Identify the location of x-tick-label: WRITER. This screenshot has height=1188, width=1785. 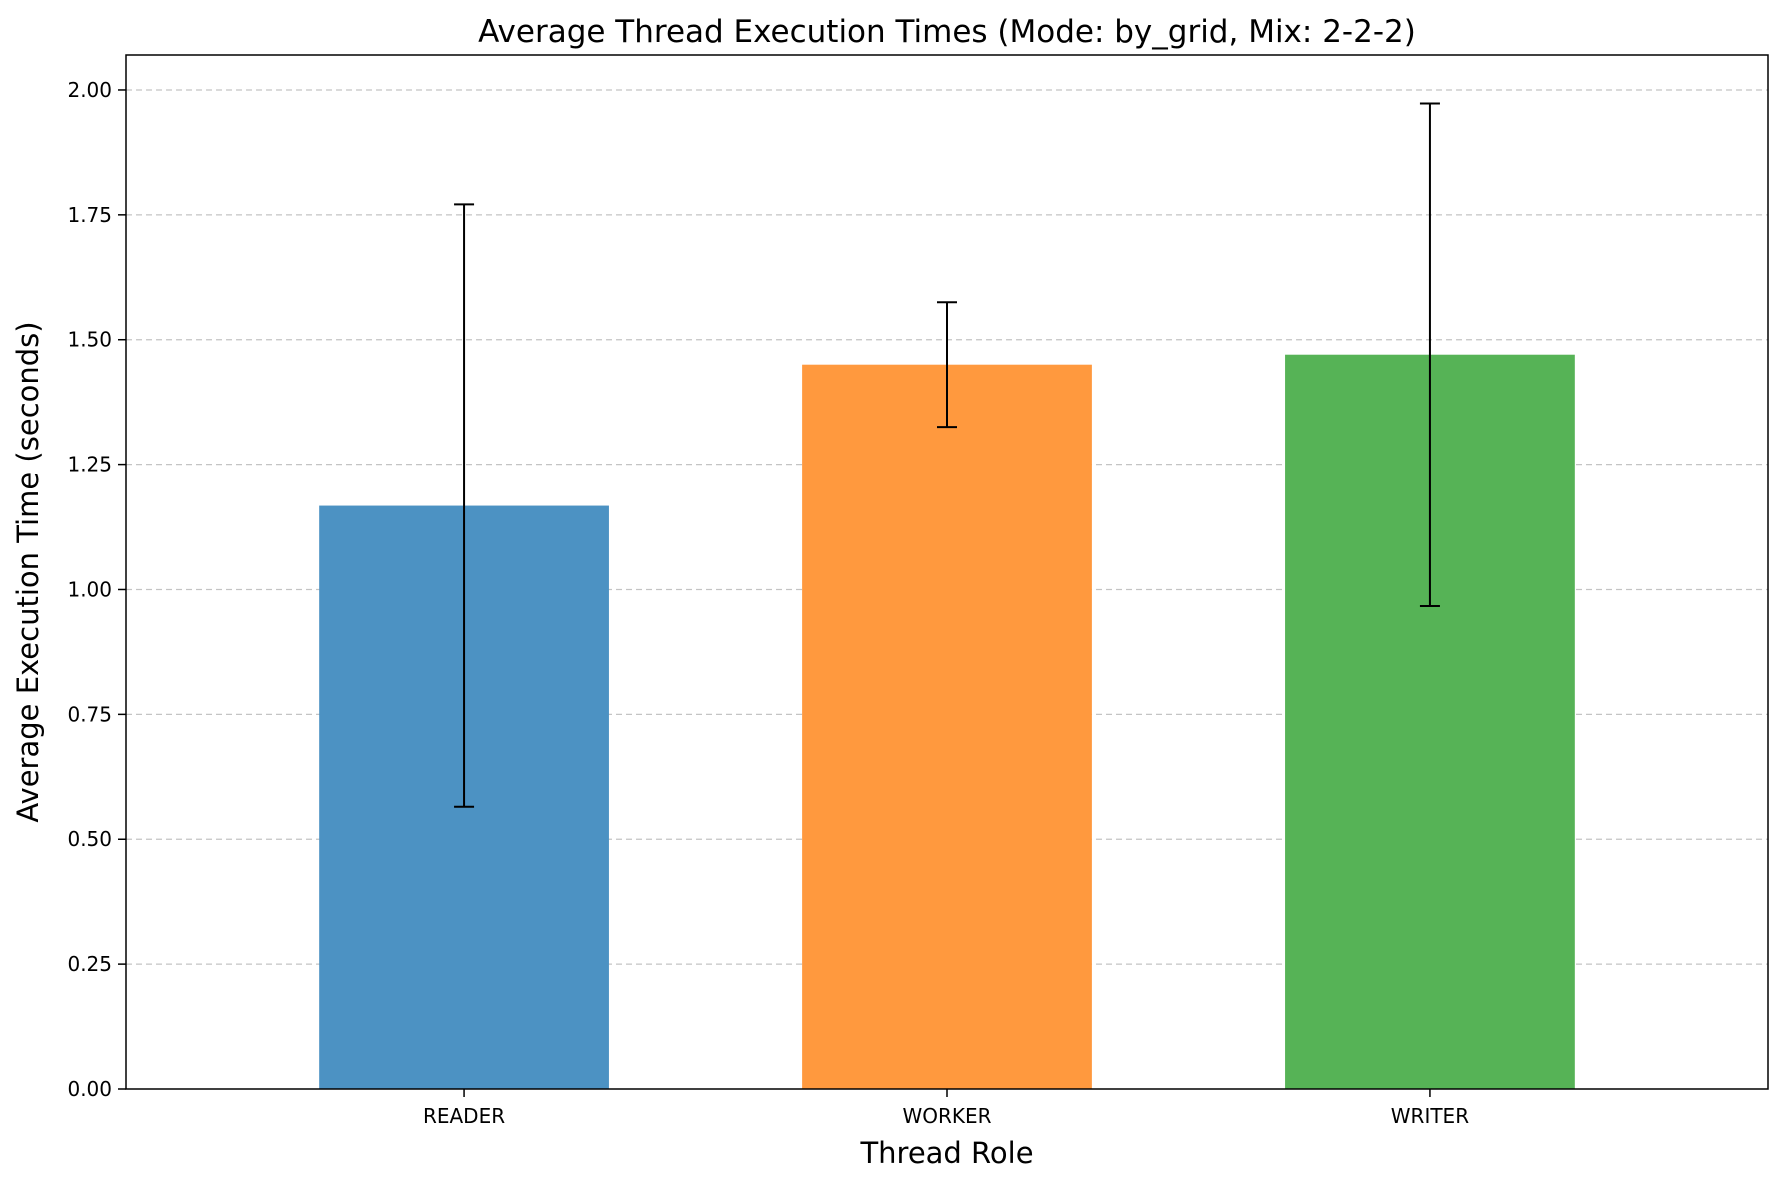
(1430, 1116).